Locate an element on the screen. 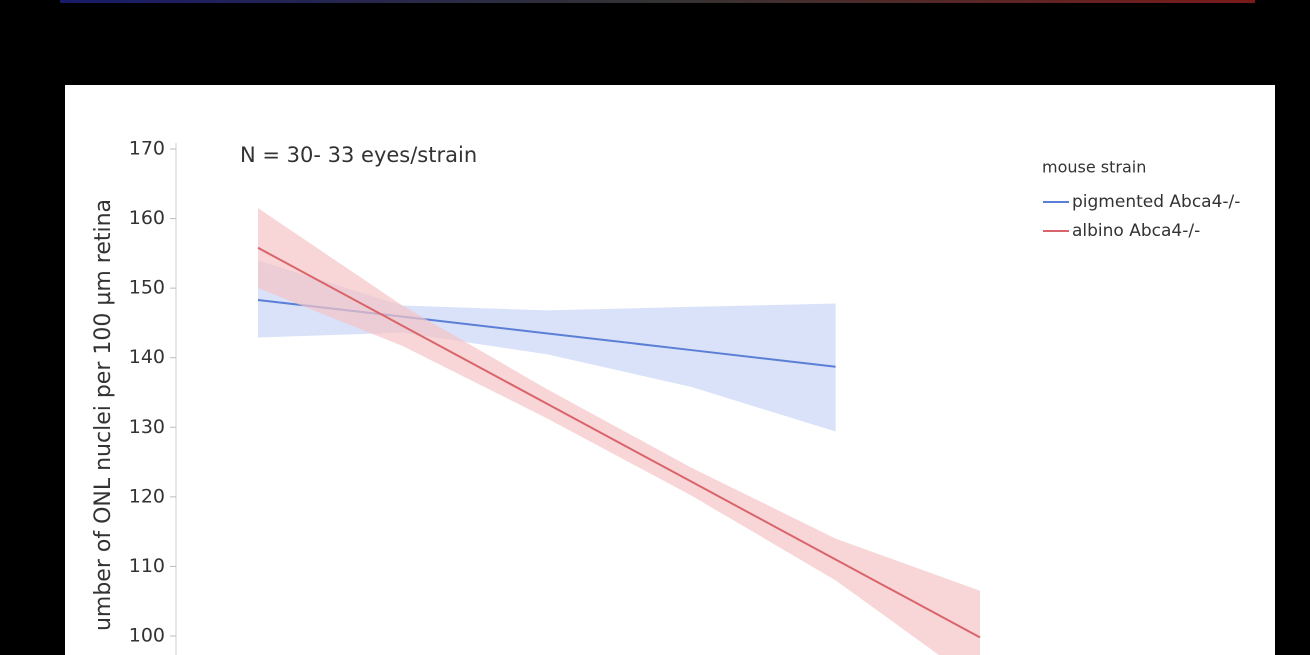 This screenshot has height=655, width=1310. y-tick-label: 170 is located at coordinates (147, 149).